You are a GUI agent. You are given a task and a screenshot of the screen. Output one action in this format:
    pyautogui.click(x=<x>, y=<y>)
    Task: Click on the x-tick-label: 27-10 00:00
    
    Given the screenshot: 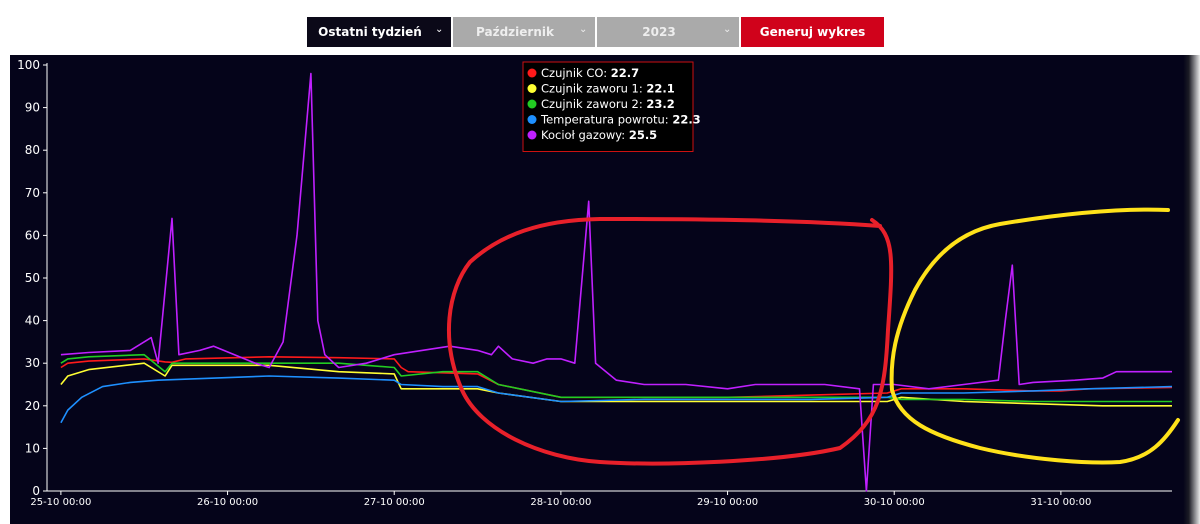 What is the action you would take?
    pyautogui.click(x=394, y=502)
    